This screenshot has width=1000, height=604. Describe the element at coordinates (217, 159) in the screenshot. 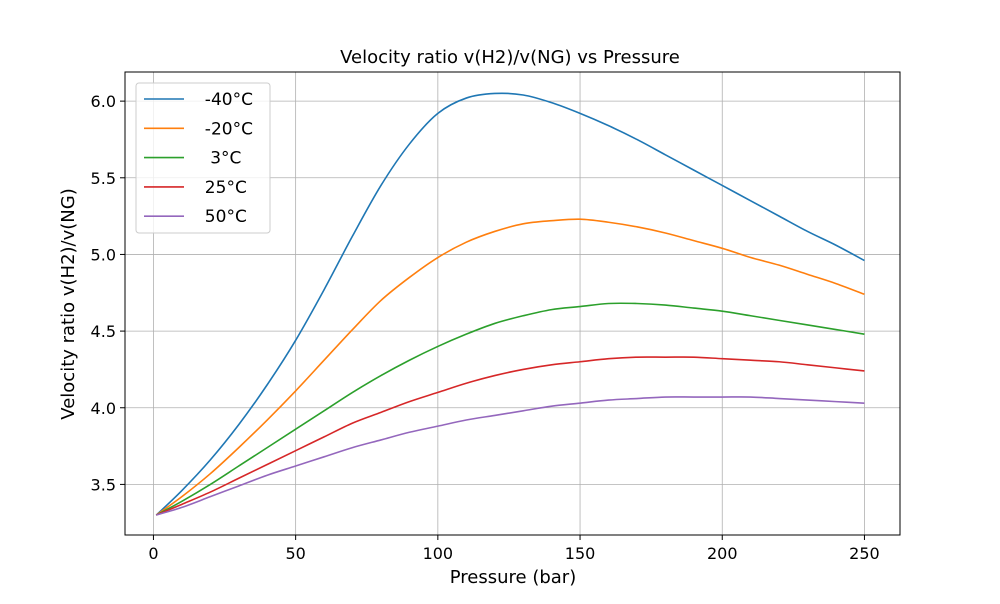

I see `legend-label: 3°C` at that location.